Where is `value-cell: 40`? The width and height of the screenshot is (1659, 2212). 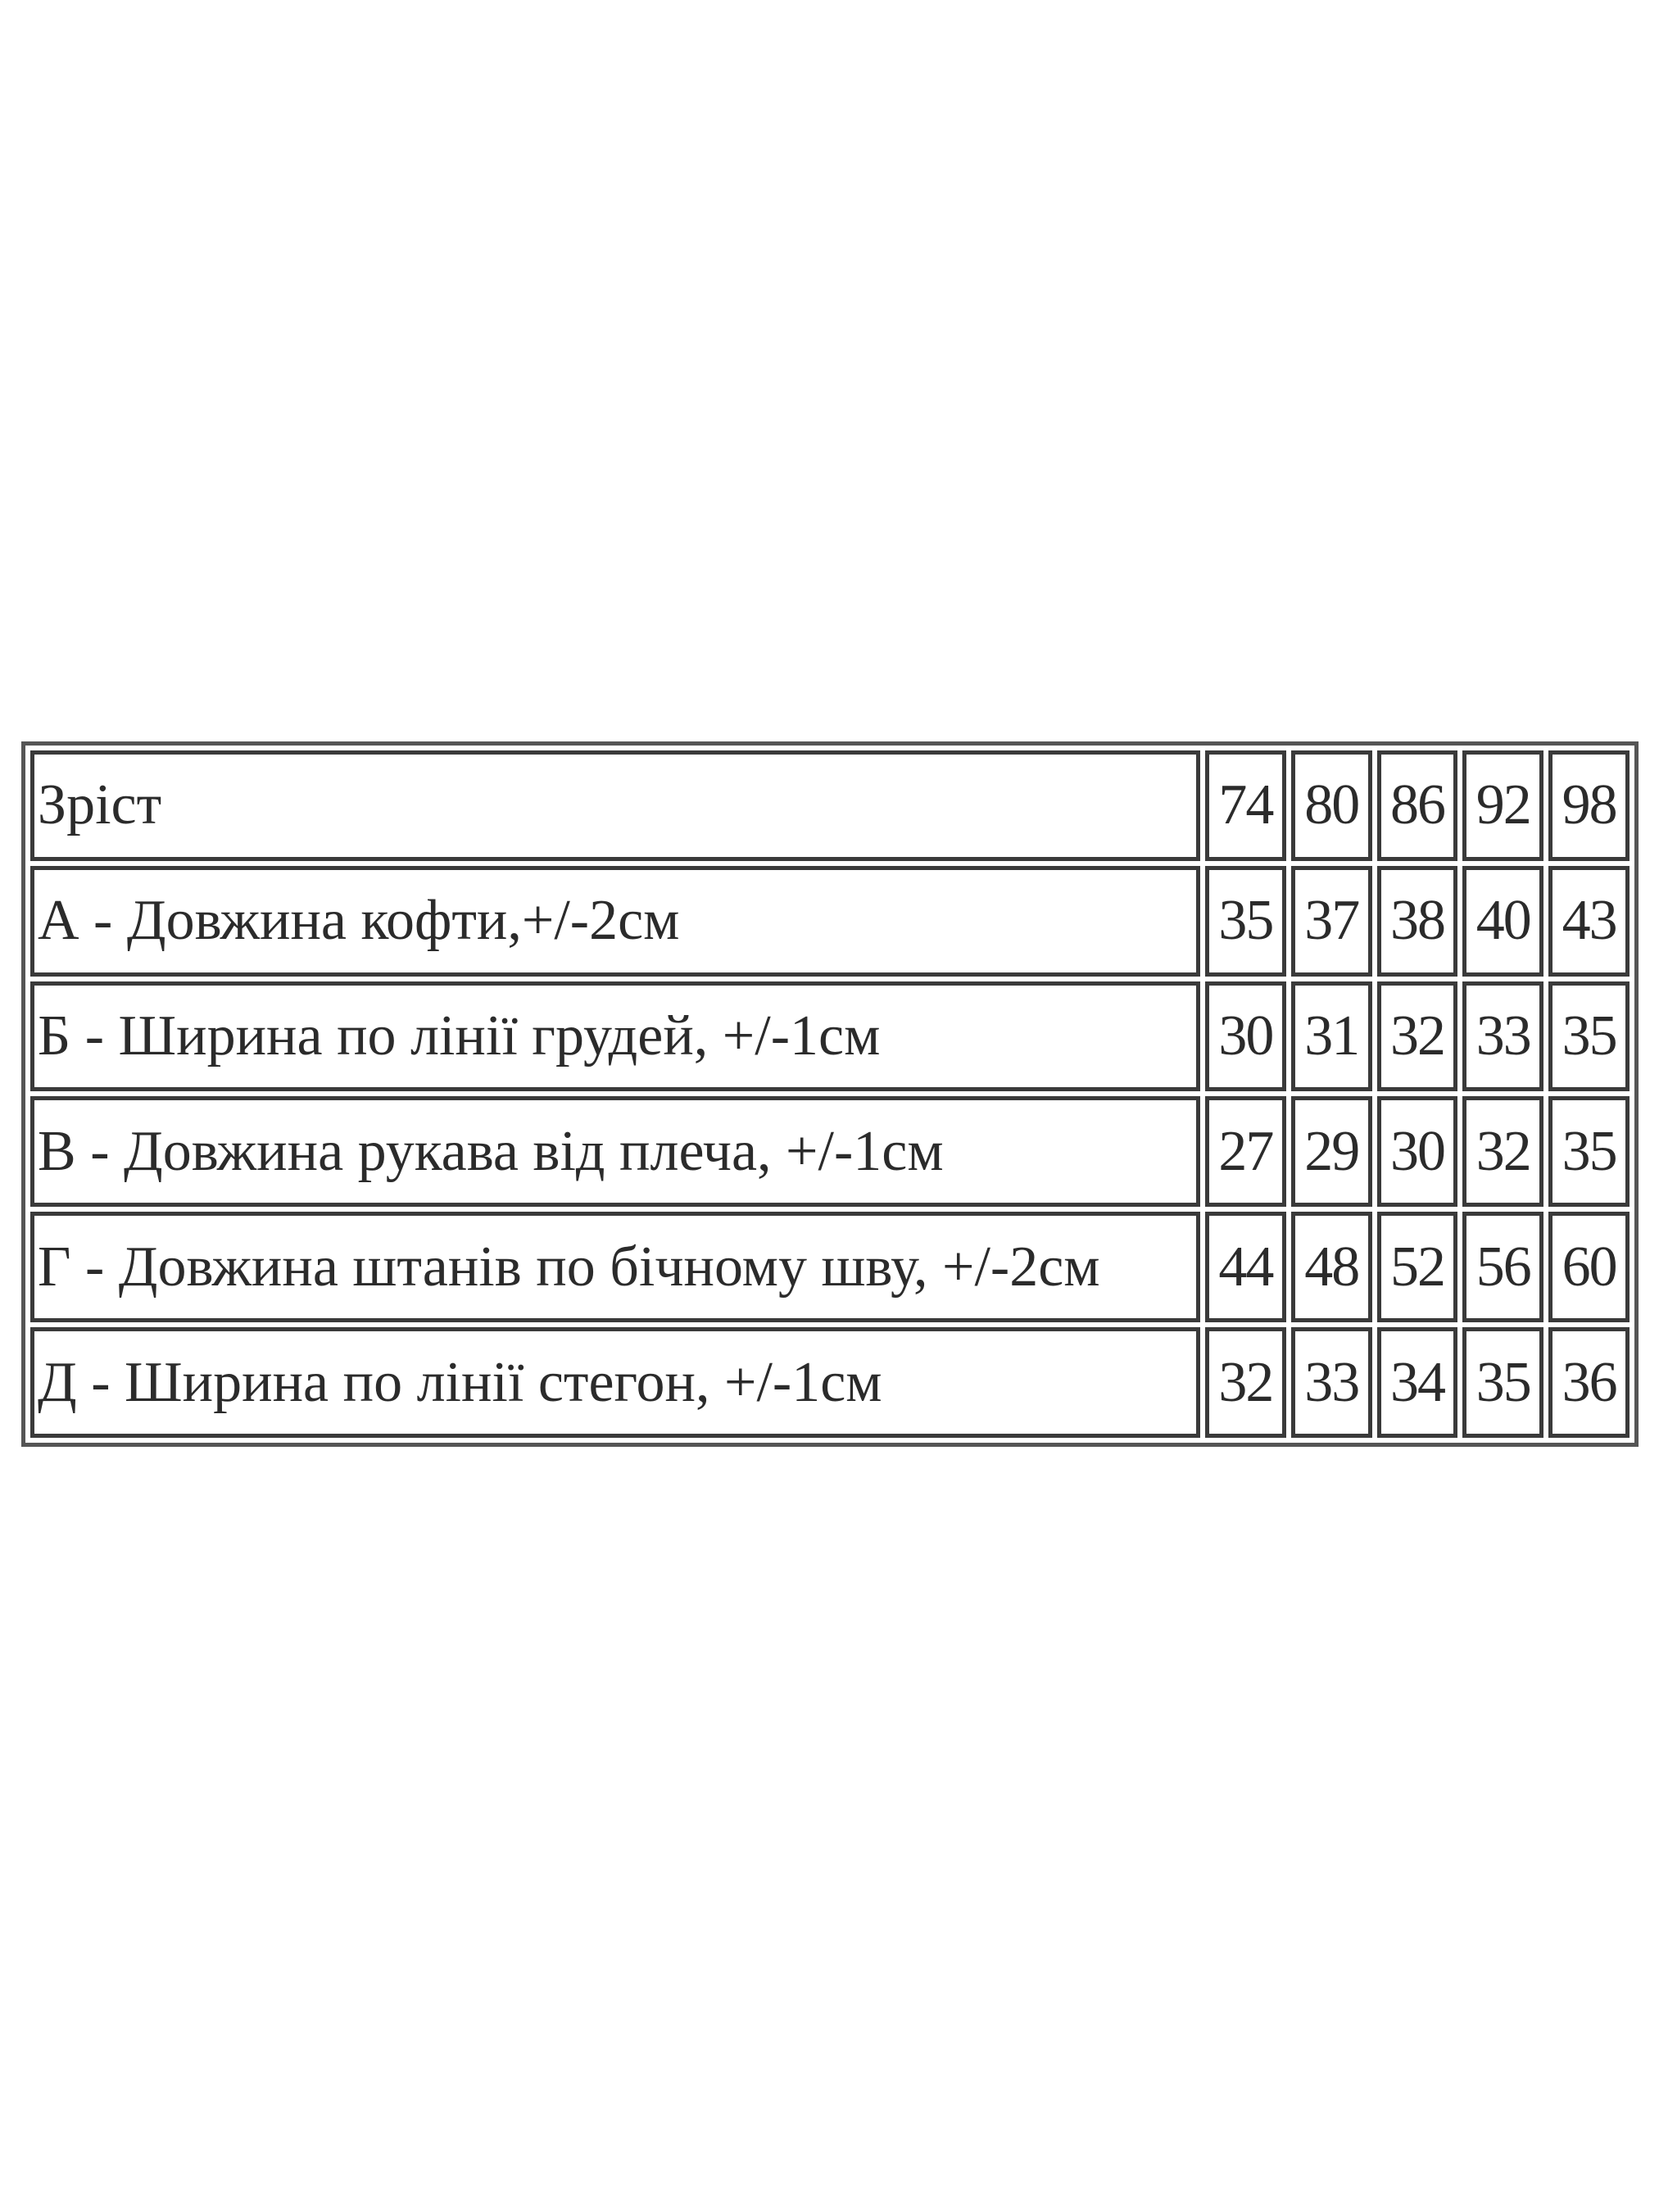 value-cell: 40 is located at coordinates (1503, 921).